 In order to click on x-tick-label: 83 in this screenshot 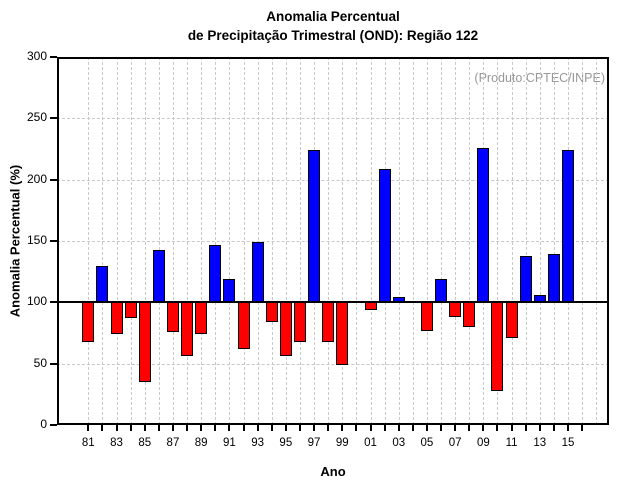, I will do `click(116, 443)`.